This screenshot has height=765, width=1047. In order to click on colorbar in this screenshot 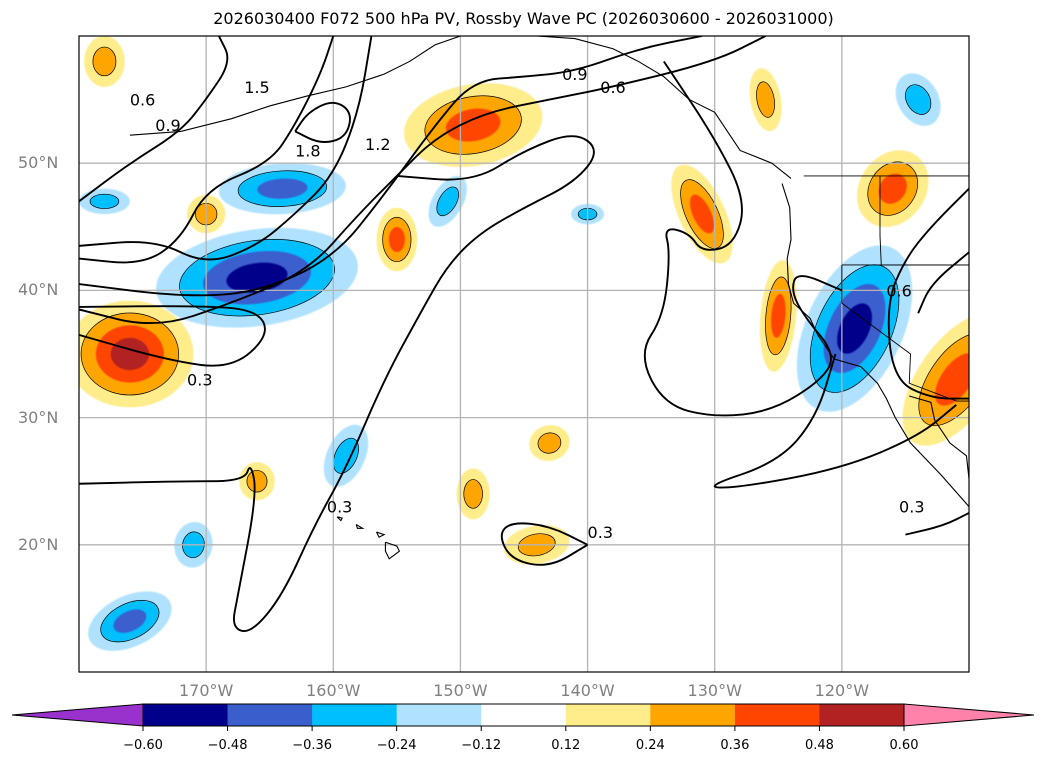, I will do `click(523, 717)`.